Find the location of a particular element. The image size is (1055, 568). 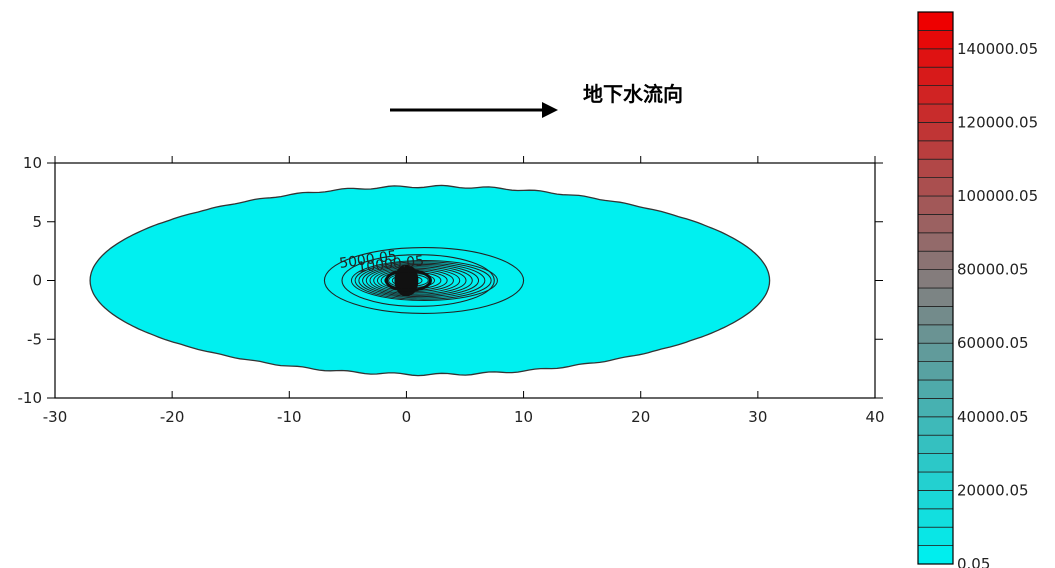

contour-label: 5000.05 is located at coordinates (368, 260).